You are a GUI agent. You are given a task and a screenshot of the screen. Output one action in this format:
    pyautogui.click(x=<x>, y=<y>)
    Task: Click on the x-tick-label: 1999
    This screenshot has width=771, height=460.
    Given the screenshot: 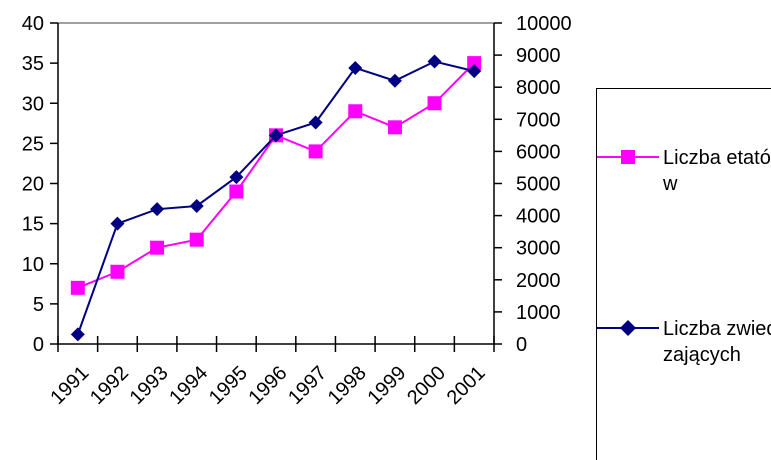 What is the action you would take?
    pyautogui.click(x=386, y=385)
    